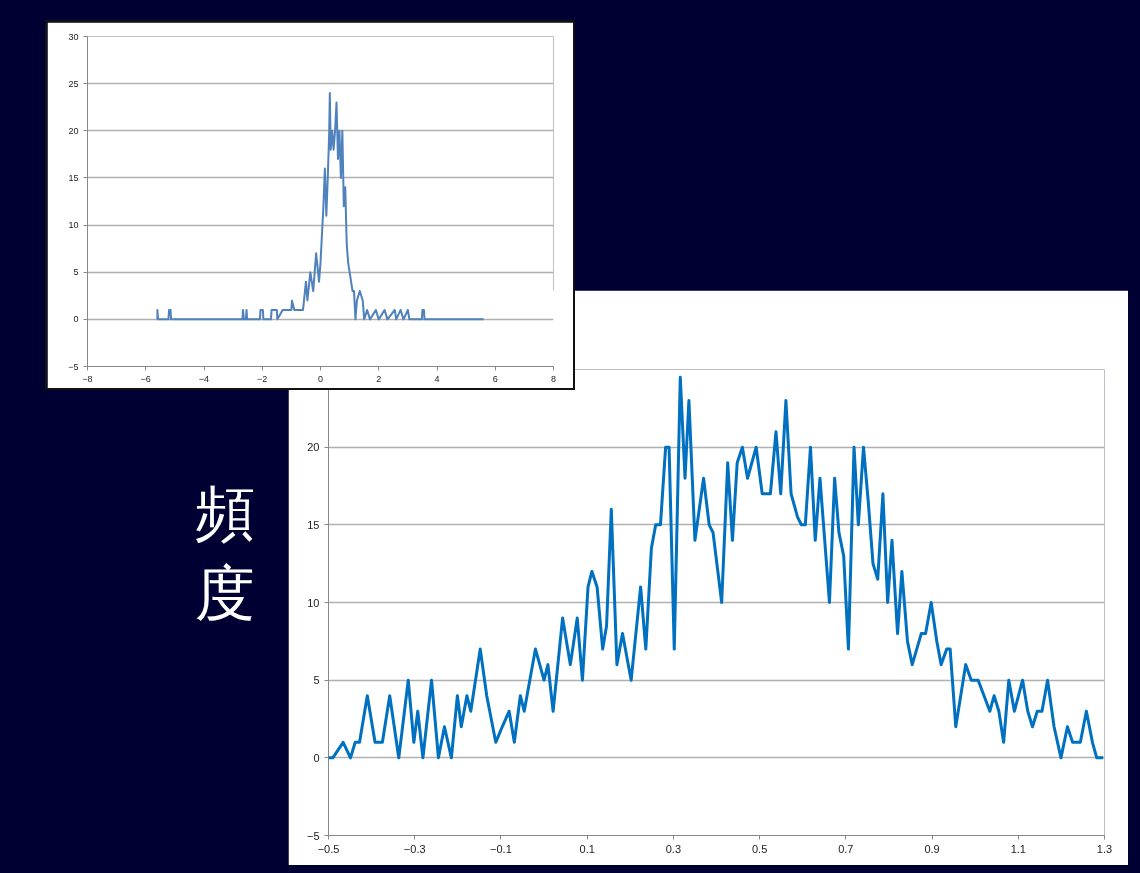  What do you see at coordinates (73, 83) in the screenshot?
I see `y-tick-label: 25` at bounding box center [73, 83].